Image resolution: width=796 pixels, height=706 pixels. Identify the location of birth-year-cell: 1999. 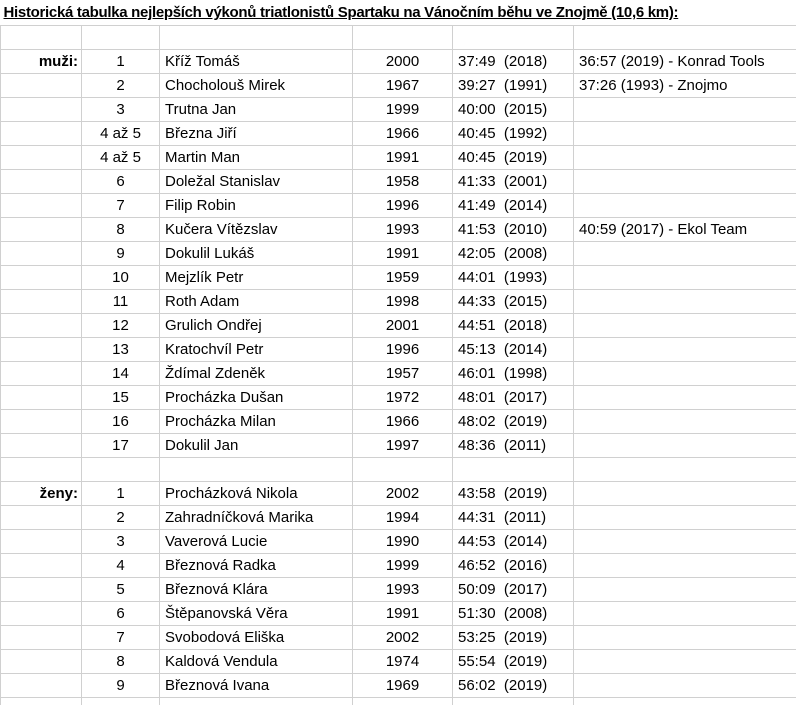
(402, 109).